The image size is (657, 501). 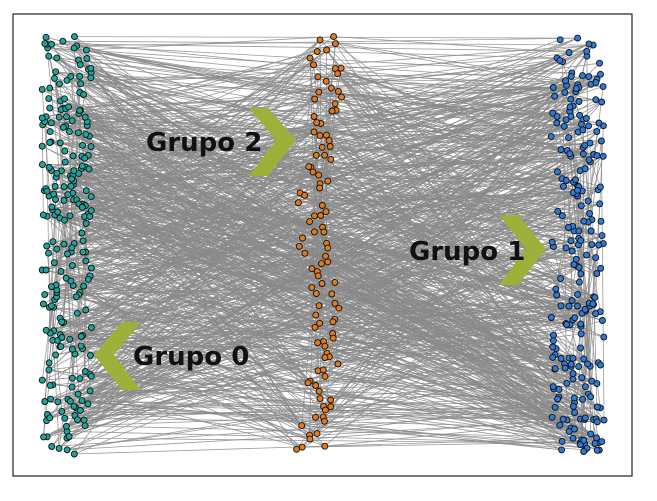 I want to click on group-2-label: Grupo 2, so click(x=204, y=143).